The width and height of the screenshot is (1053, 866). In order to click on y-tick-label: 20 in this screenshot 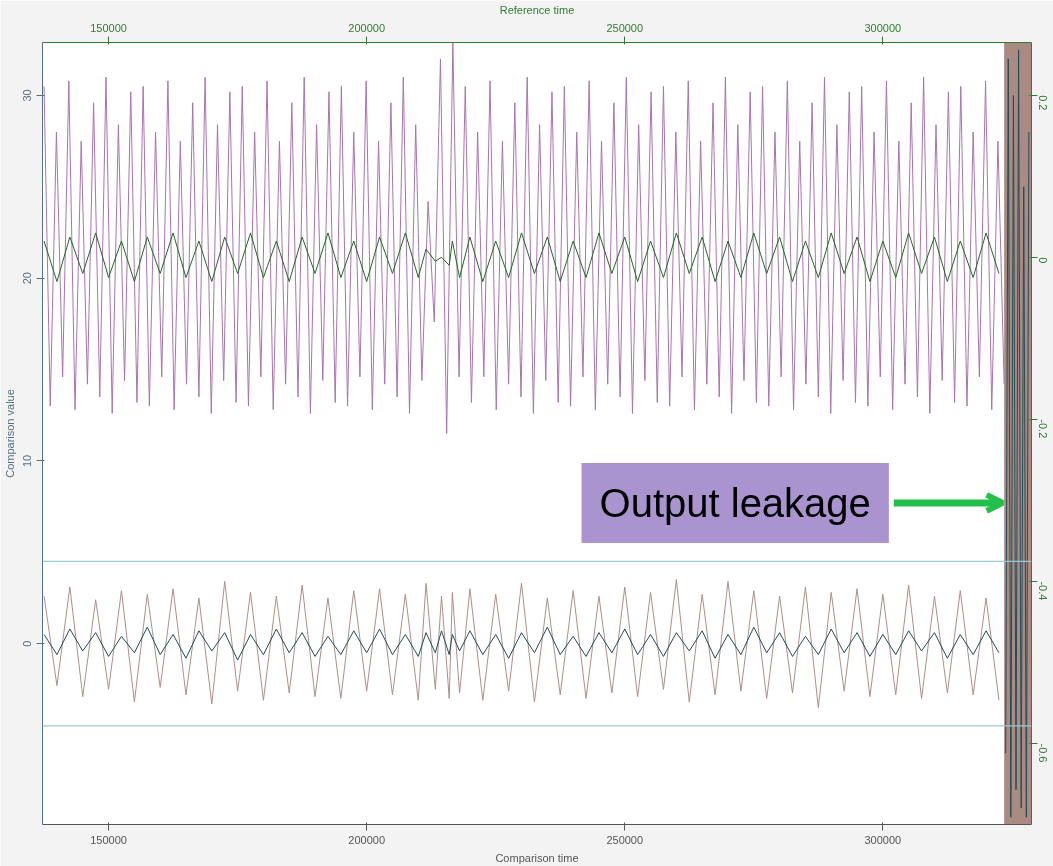, I will do `click(27, 278)`.